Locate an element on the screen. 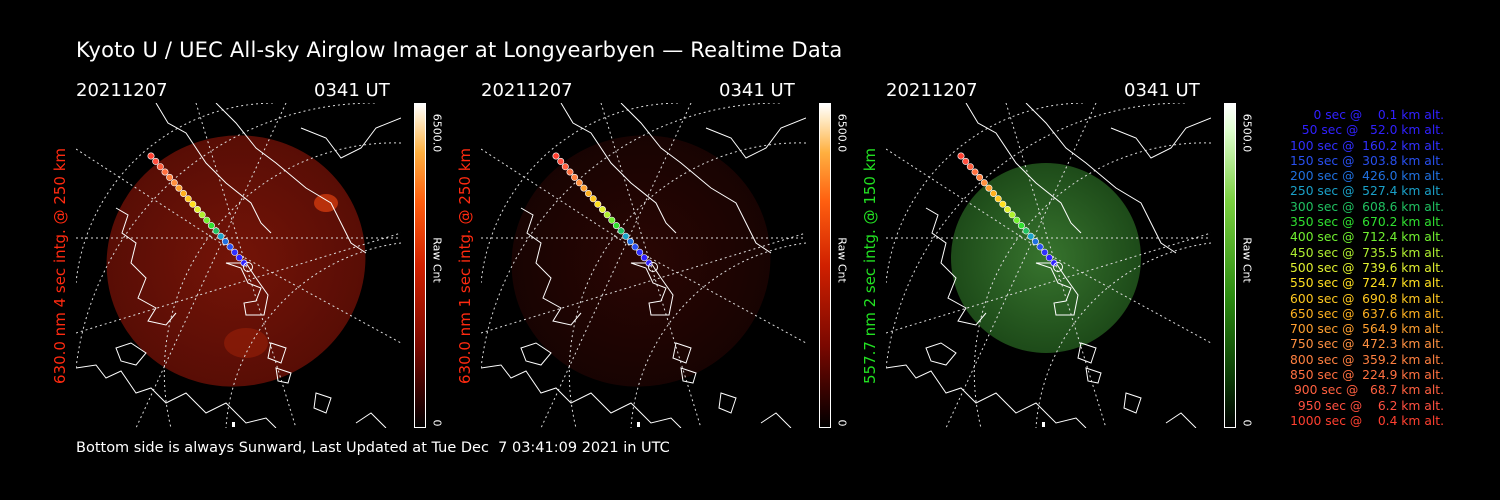 This screenshot has height=500, width=1500. legend-entry: 400 sec @ 712.4 km alt. is located at coordinates (1365, 237).